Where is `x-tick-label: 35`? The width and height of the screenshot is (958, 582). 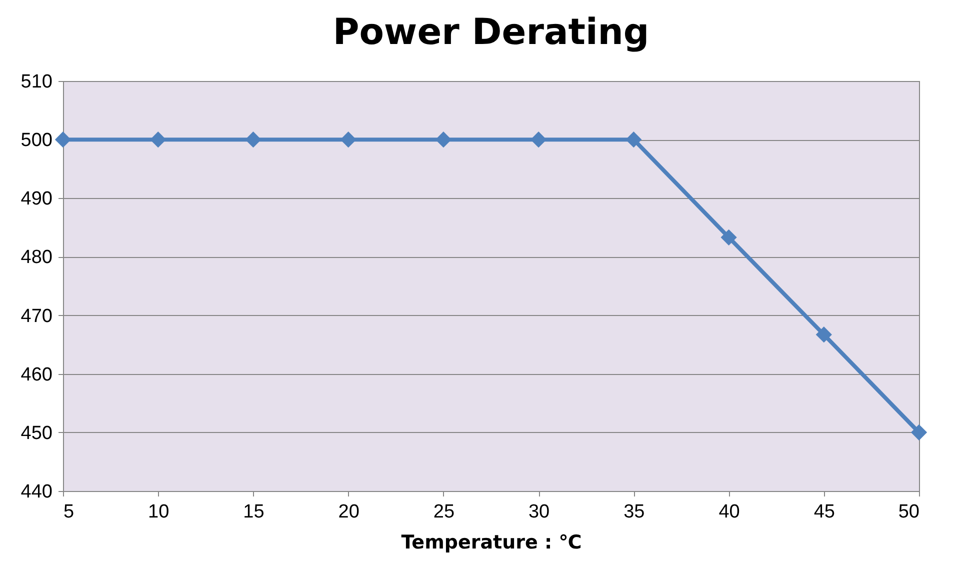 x-tick-label: 35 is located at coordinates (634, 512).